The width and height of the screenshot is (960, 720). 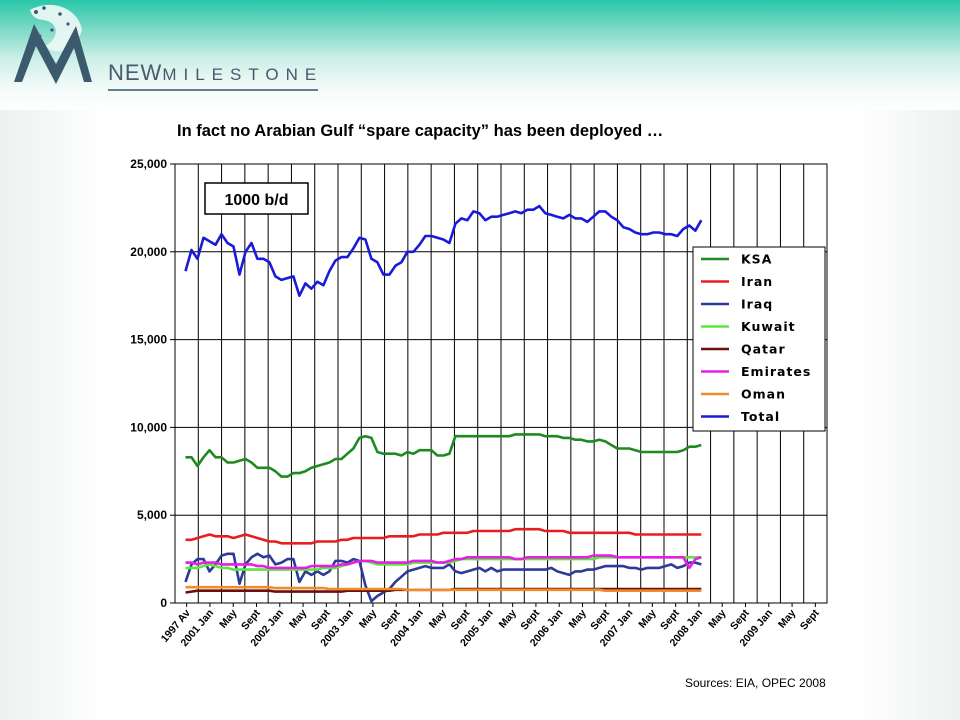 I want to click on y-tick-label: 20,000, so click(x=148, y=252).